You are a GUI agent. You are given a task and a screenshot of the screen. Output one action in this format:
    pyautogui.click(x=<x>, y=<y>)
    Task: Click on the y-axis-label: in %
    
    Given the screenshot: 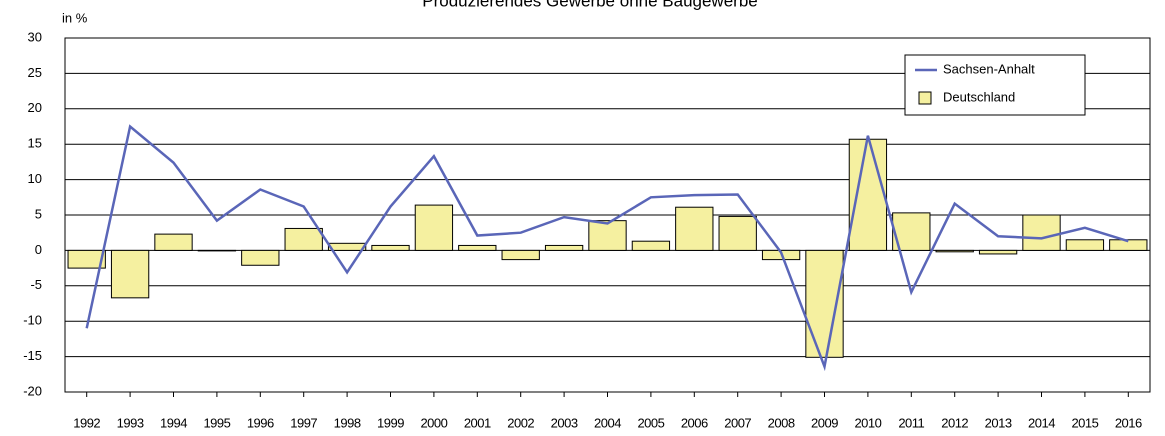 What is the action you would take?
    pyautogui.click(x=75, y=17)
    